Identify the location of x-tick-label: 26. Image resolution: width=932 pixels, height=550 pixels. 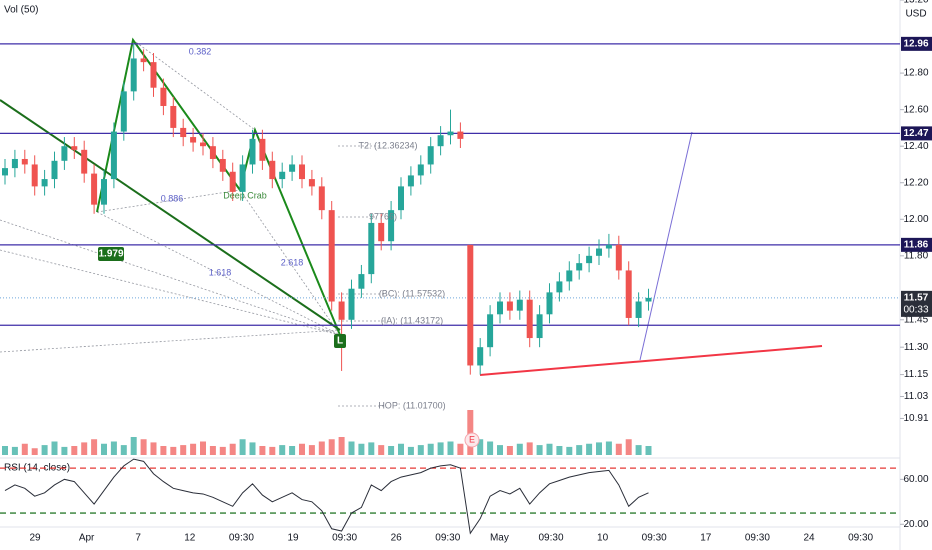
(397, 538).